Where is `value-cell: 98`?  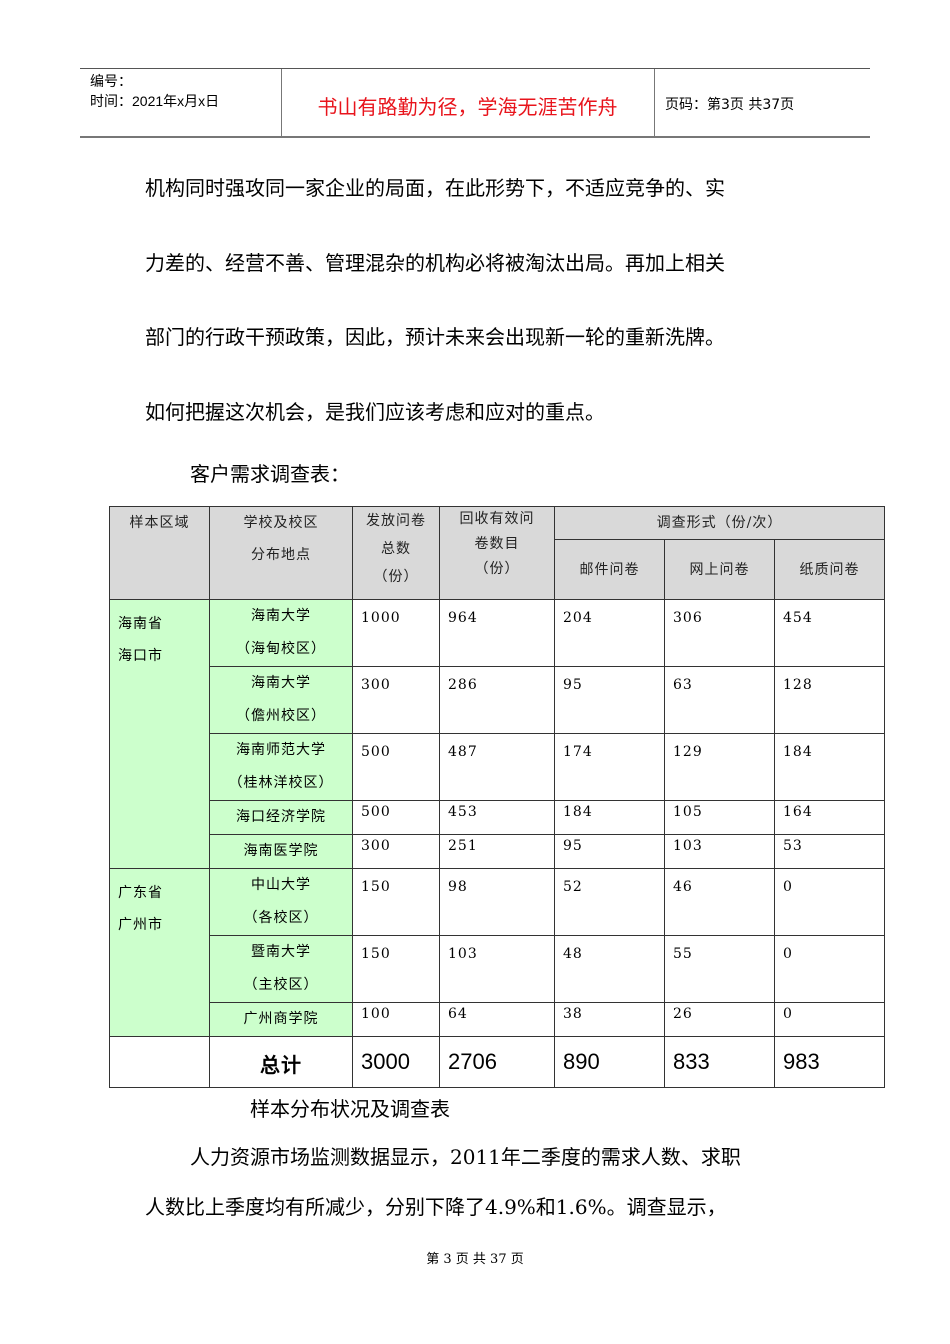
value-cell: 98 is located at coordinates (497, 902).